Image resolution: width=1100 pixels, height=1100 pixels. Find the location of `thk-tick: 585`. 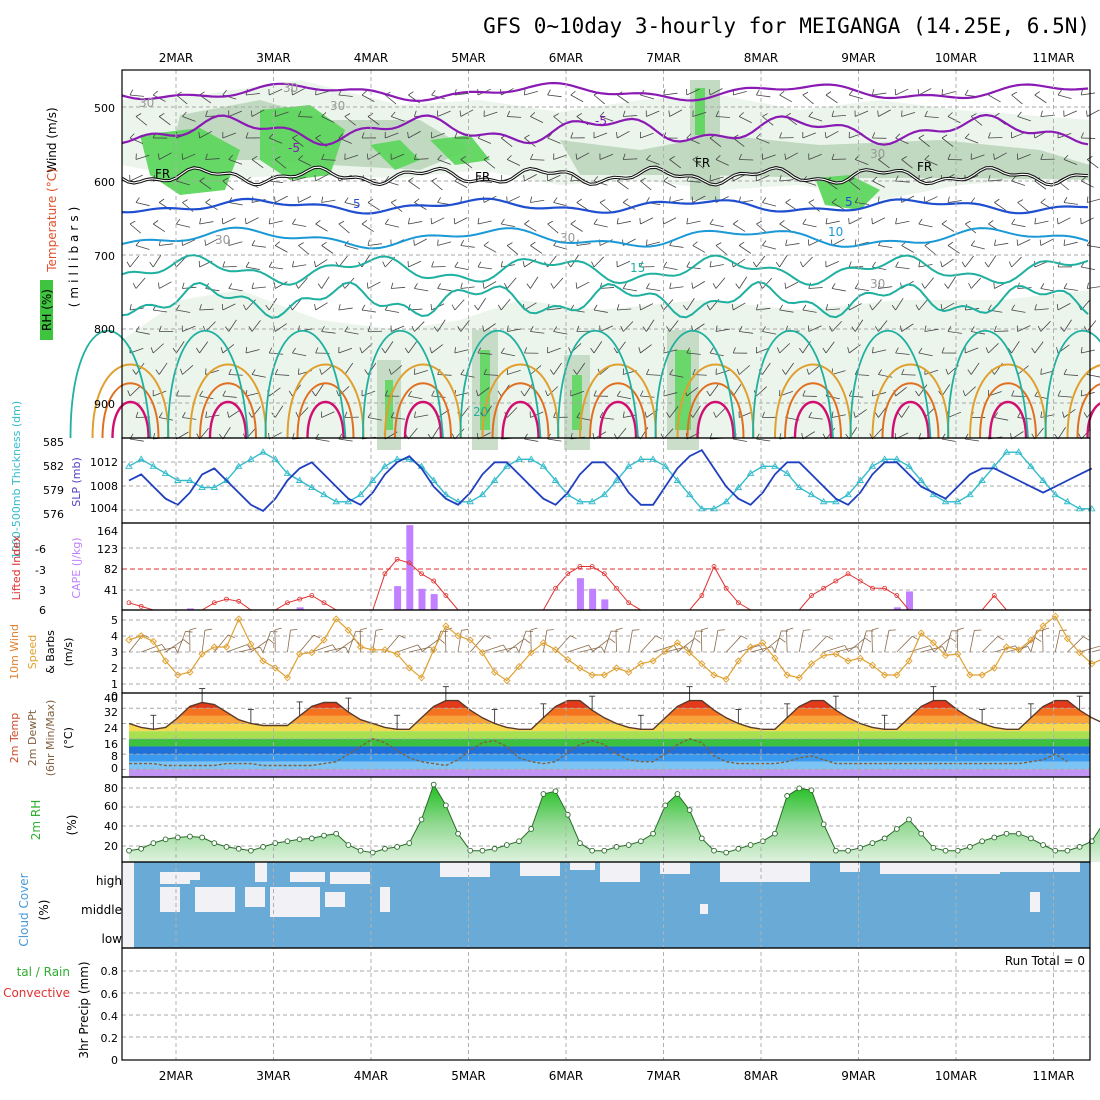

thk-tick: 585 is located at coordinates (53, 442).